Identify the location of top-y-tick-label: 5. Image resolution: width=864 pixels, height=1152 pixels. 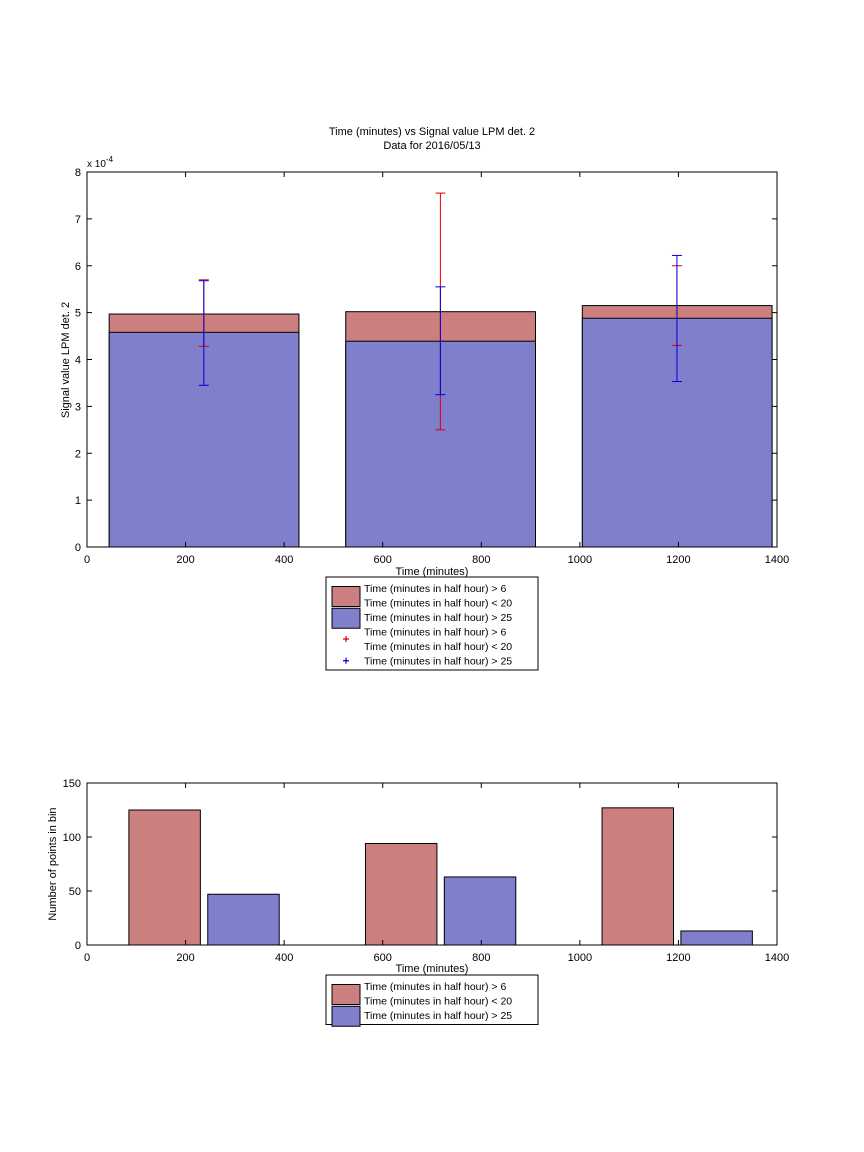
(78, 314).